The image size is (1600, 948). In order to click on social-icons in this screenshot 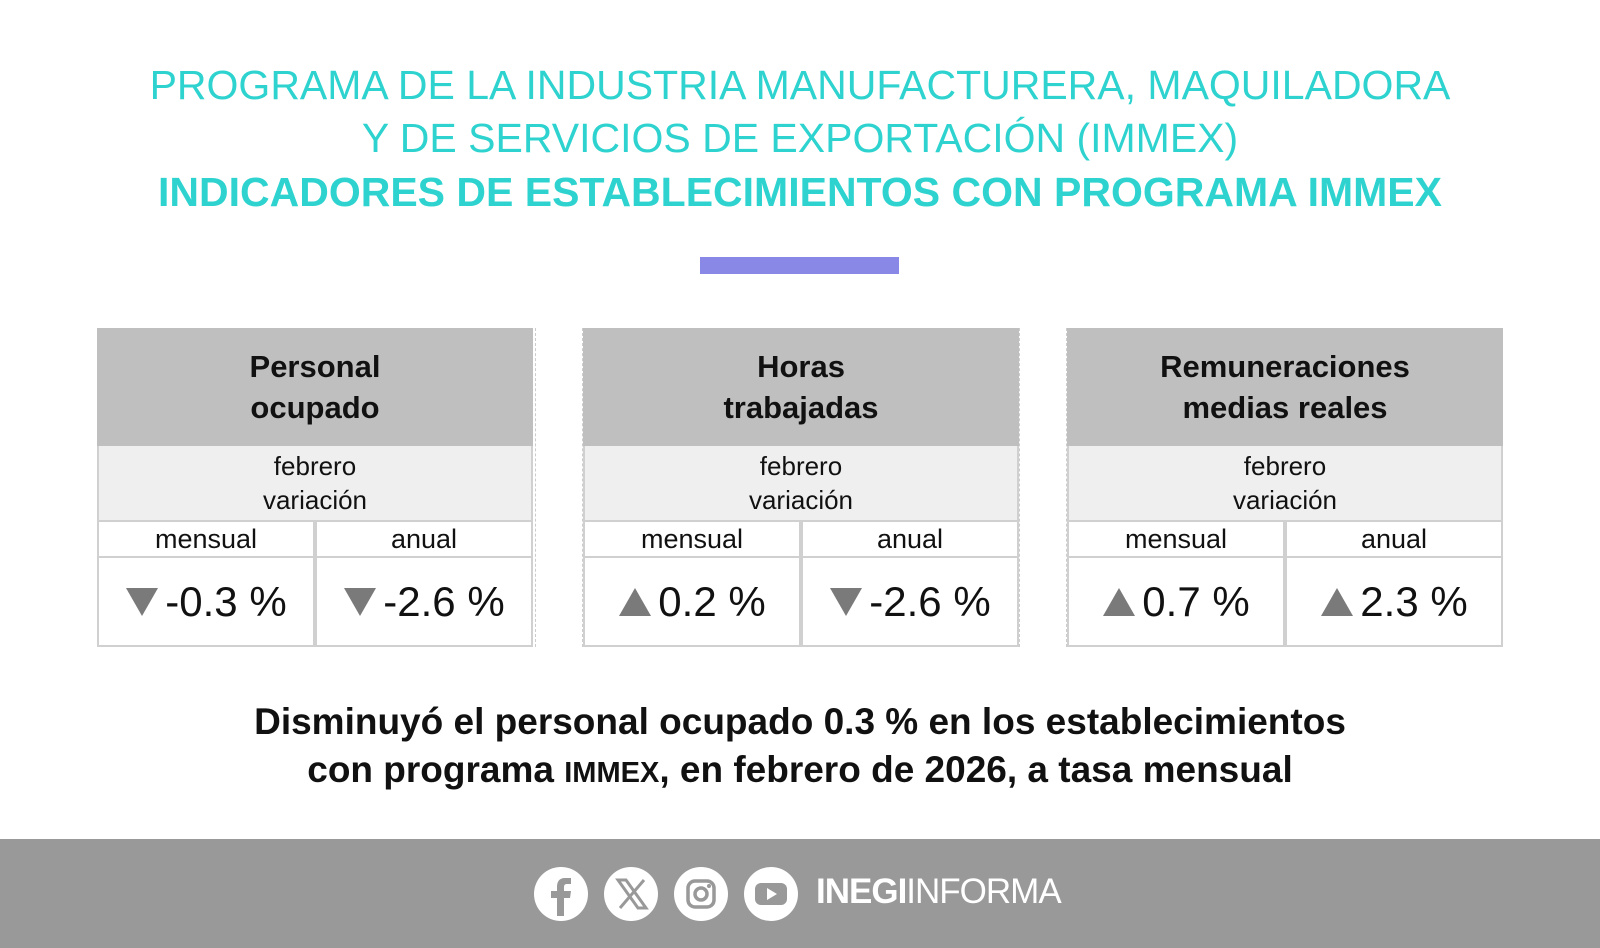, I will do `click(666, 894)`.